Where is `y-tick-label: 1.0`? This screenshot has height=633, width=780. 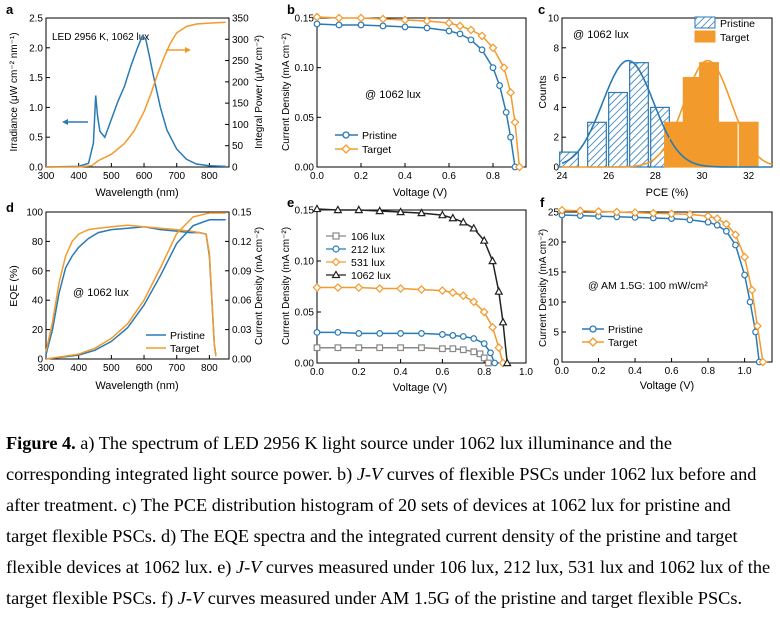
y-tick-label: 1.0 is located at coordinates (36, 108).